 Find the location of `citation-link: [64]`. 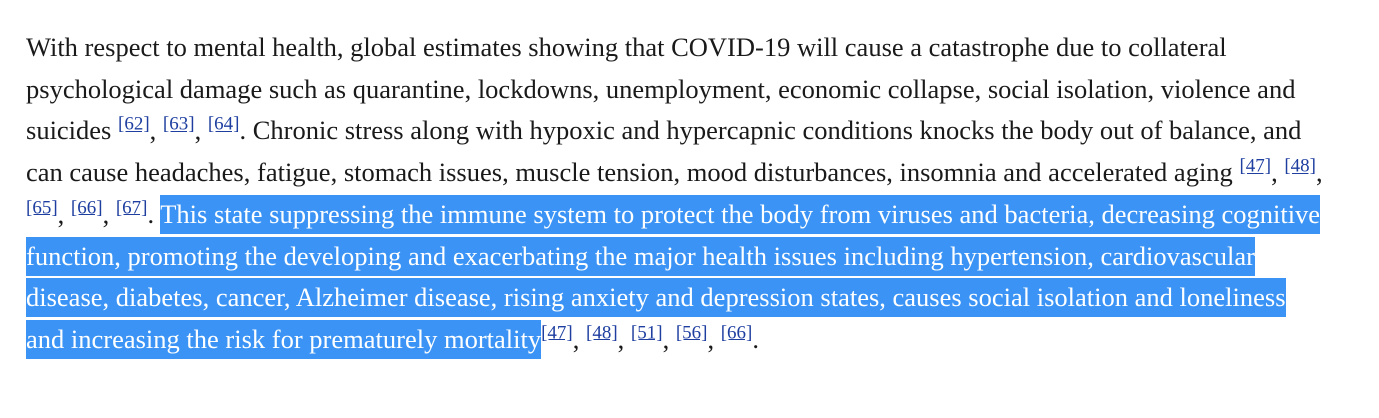

citation-link: [64] is located at coordinates (223, 124).